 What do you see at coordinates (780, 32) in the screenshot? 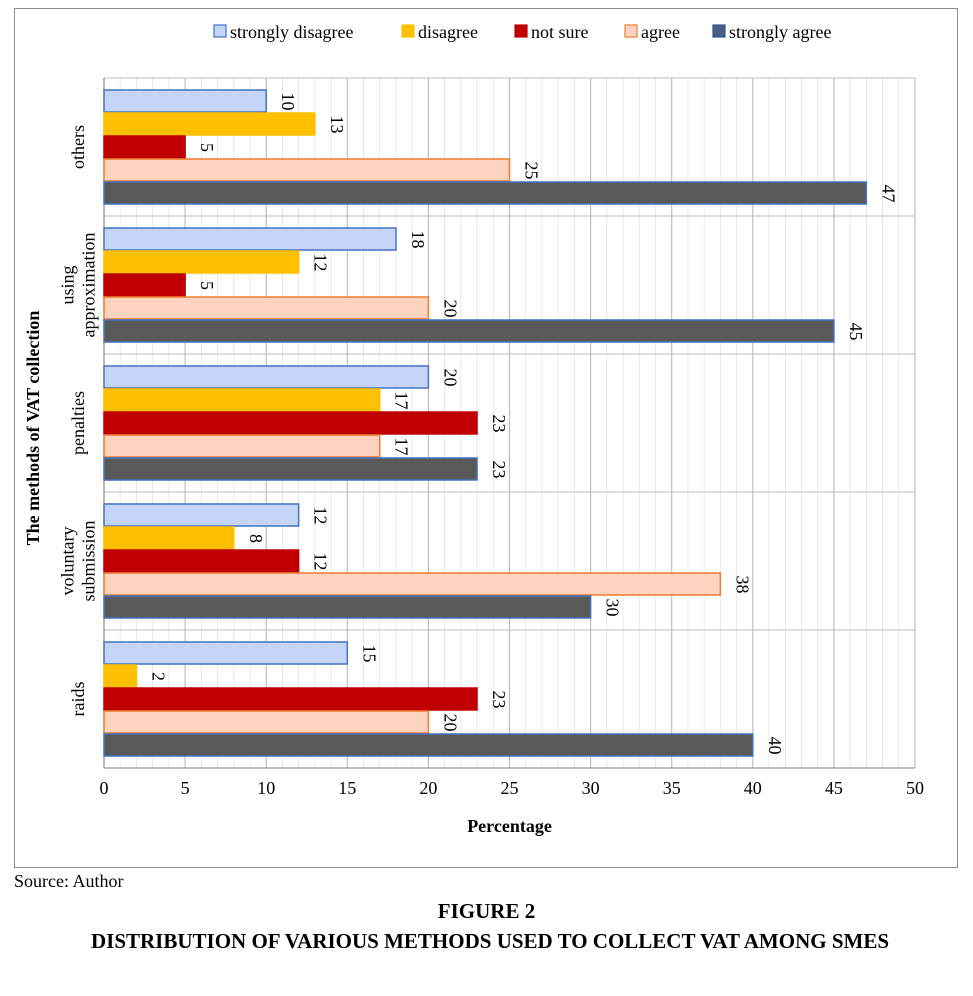
I see `legend-label: strongly agree` at bounding box center [780, 32].